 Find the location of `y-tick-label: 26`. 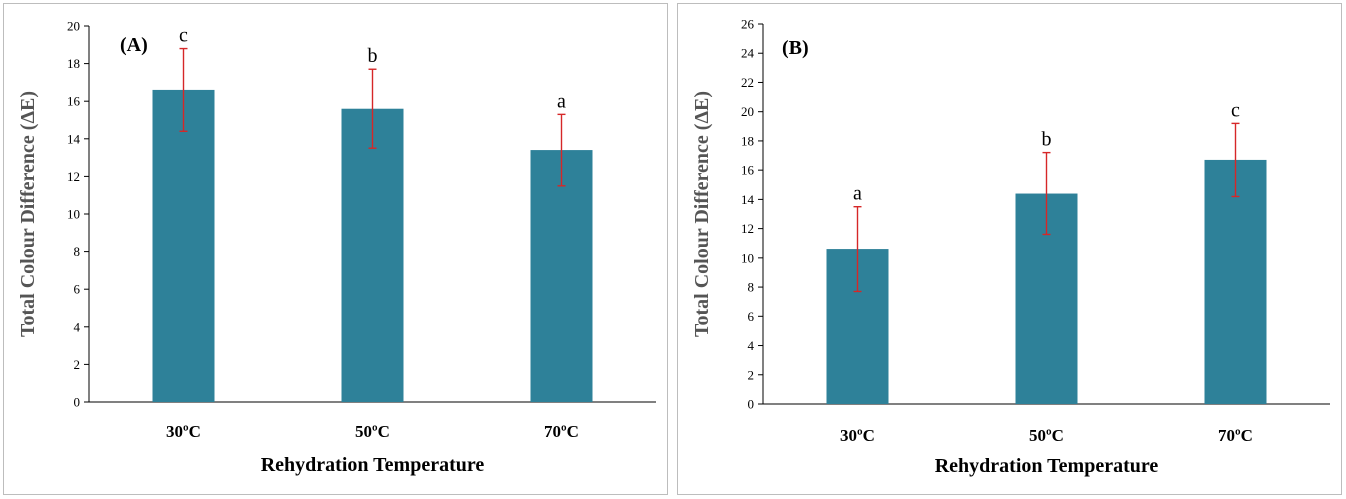

y-tick-label: 26 is located at coordinates (748, 24).